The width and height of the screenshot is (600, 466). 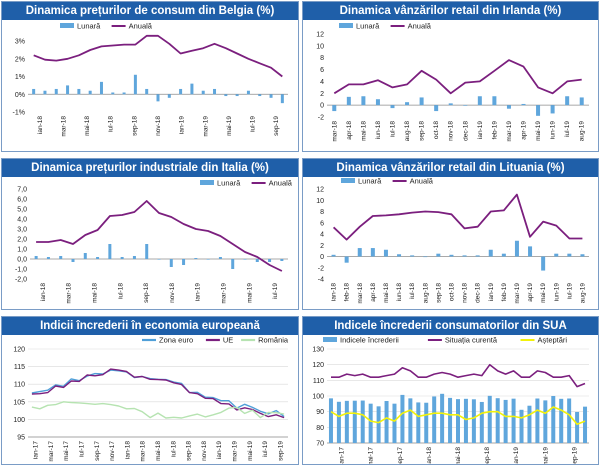 I want to click on y-tick-label: 3,0, so click(x=22, y=230).